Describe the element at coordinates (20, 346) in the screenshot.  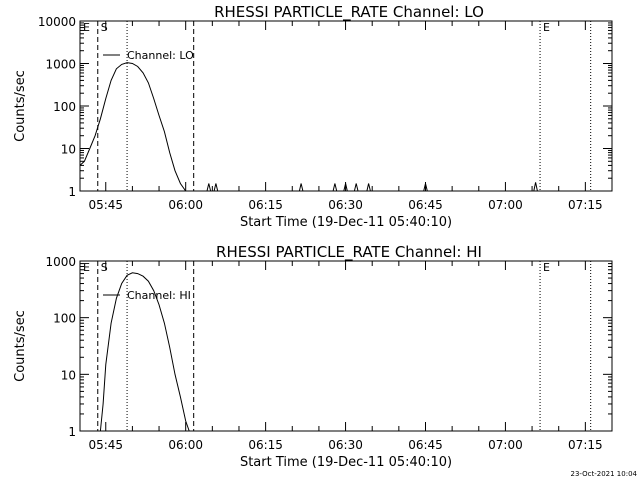
I see `ylabel-hi: Counts/sec` at that location.